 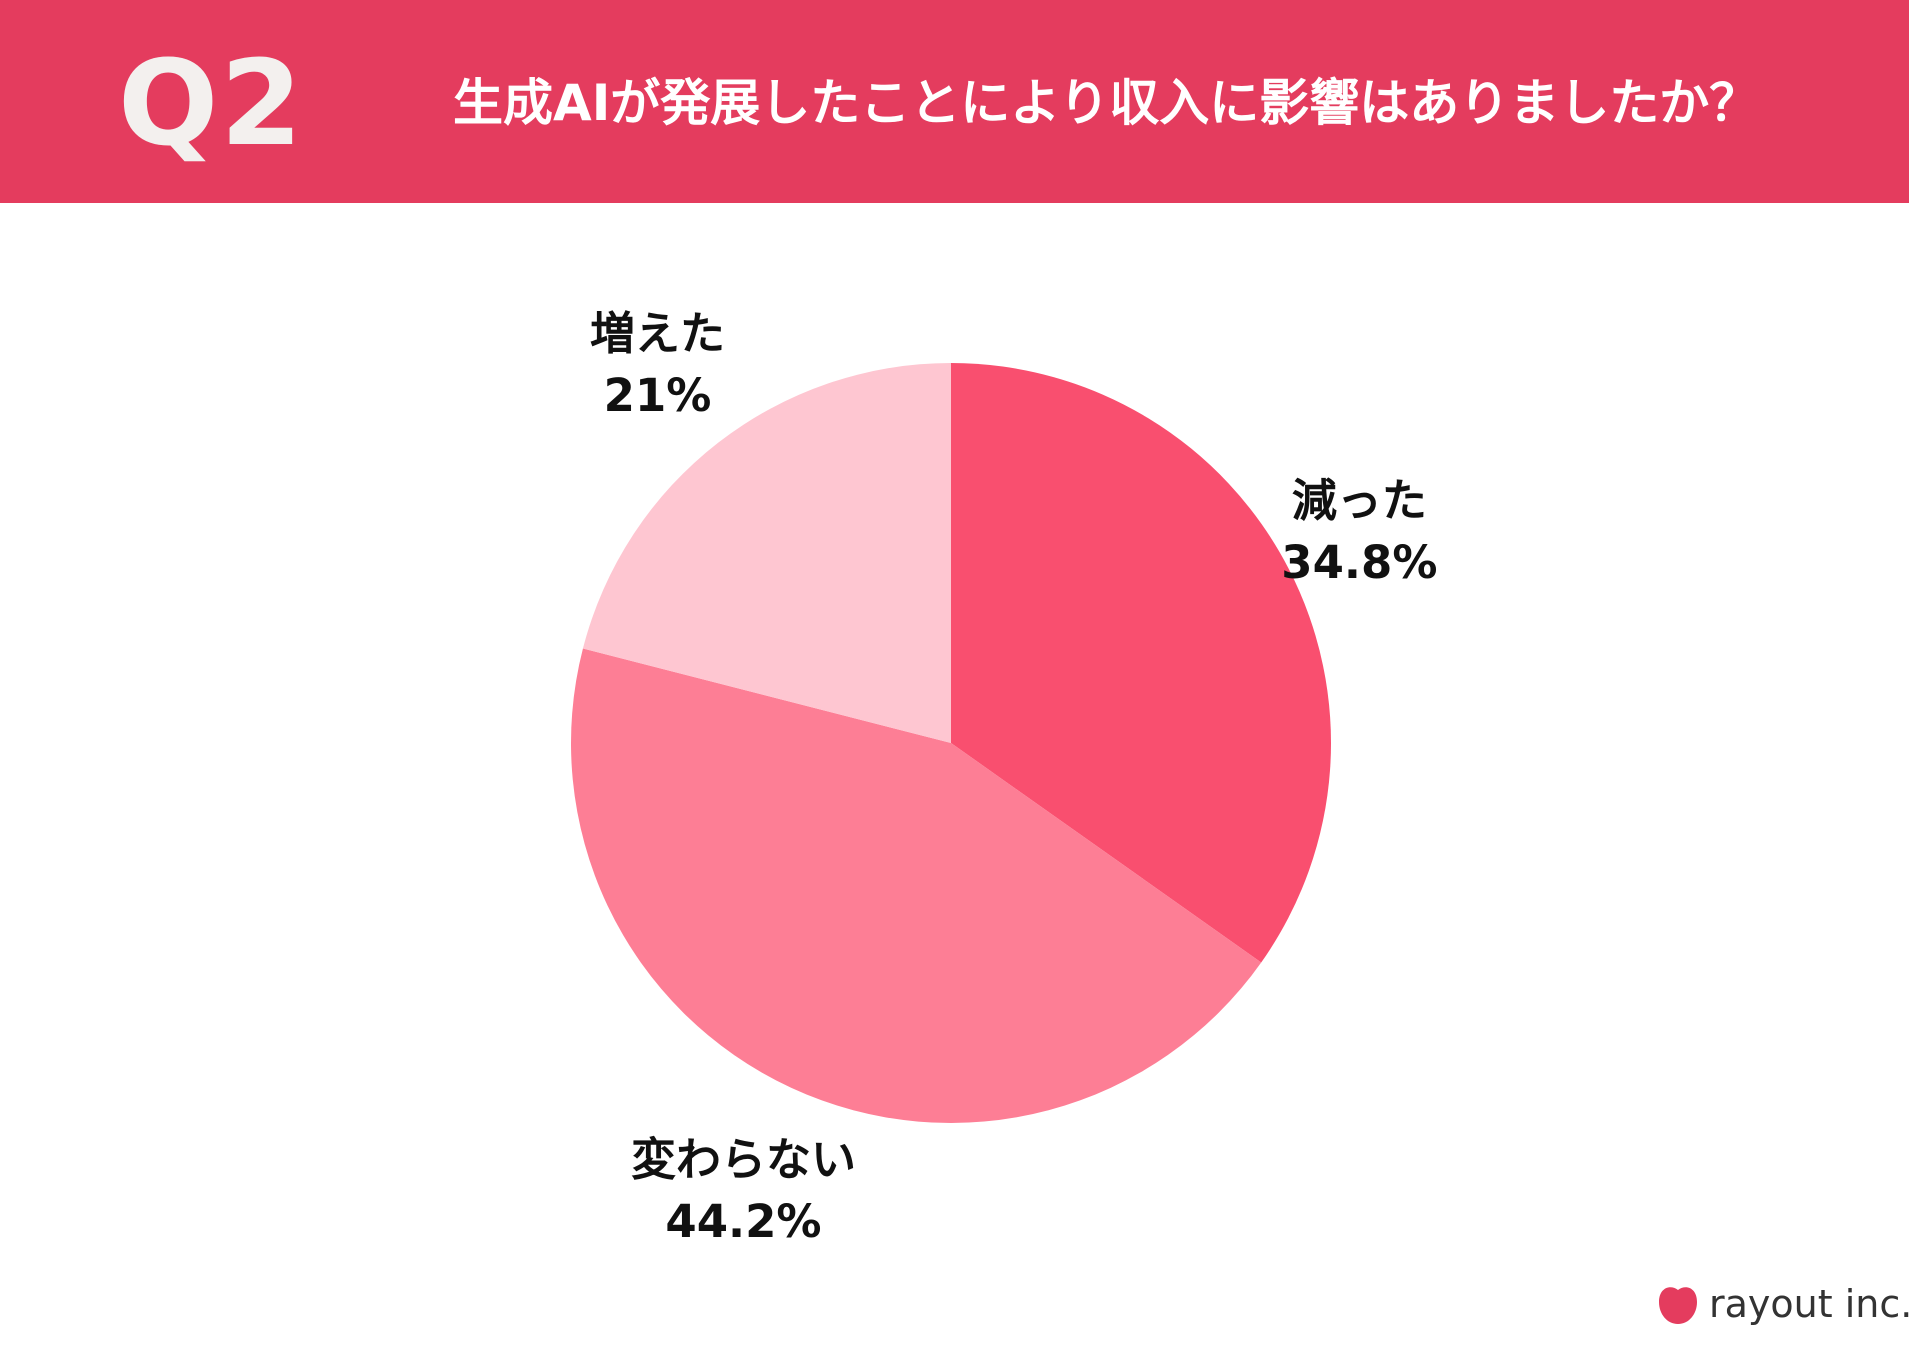 What do you see at coordinates (916, 886) in the screenshot?
I see `pie-slice-unchanged` at bounding box center [916, 886].